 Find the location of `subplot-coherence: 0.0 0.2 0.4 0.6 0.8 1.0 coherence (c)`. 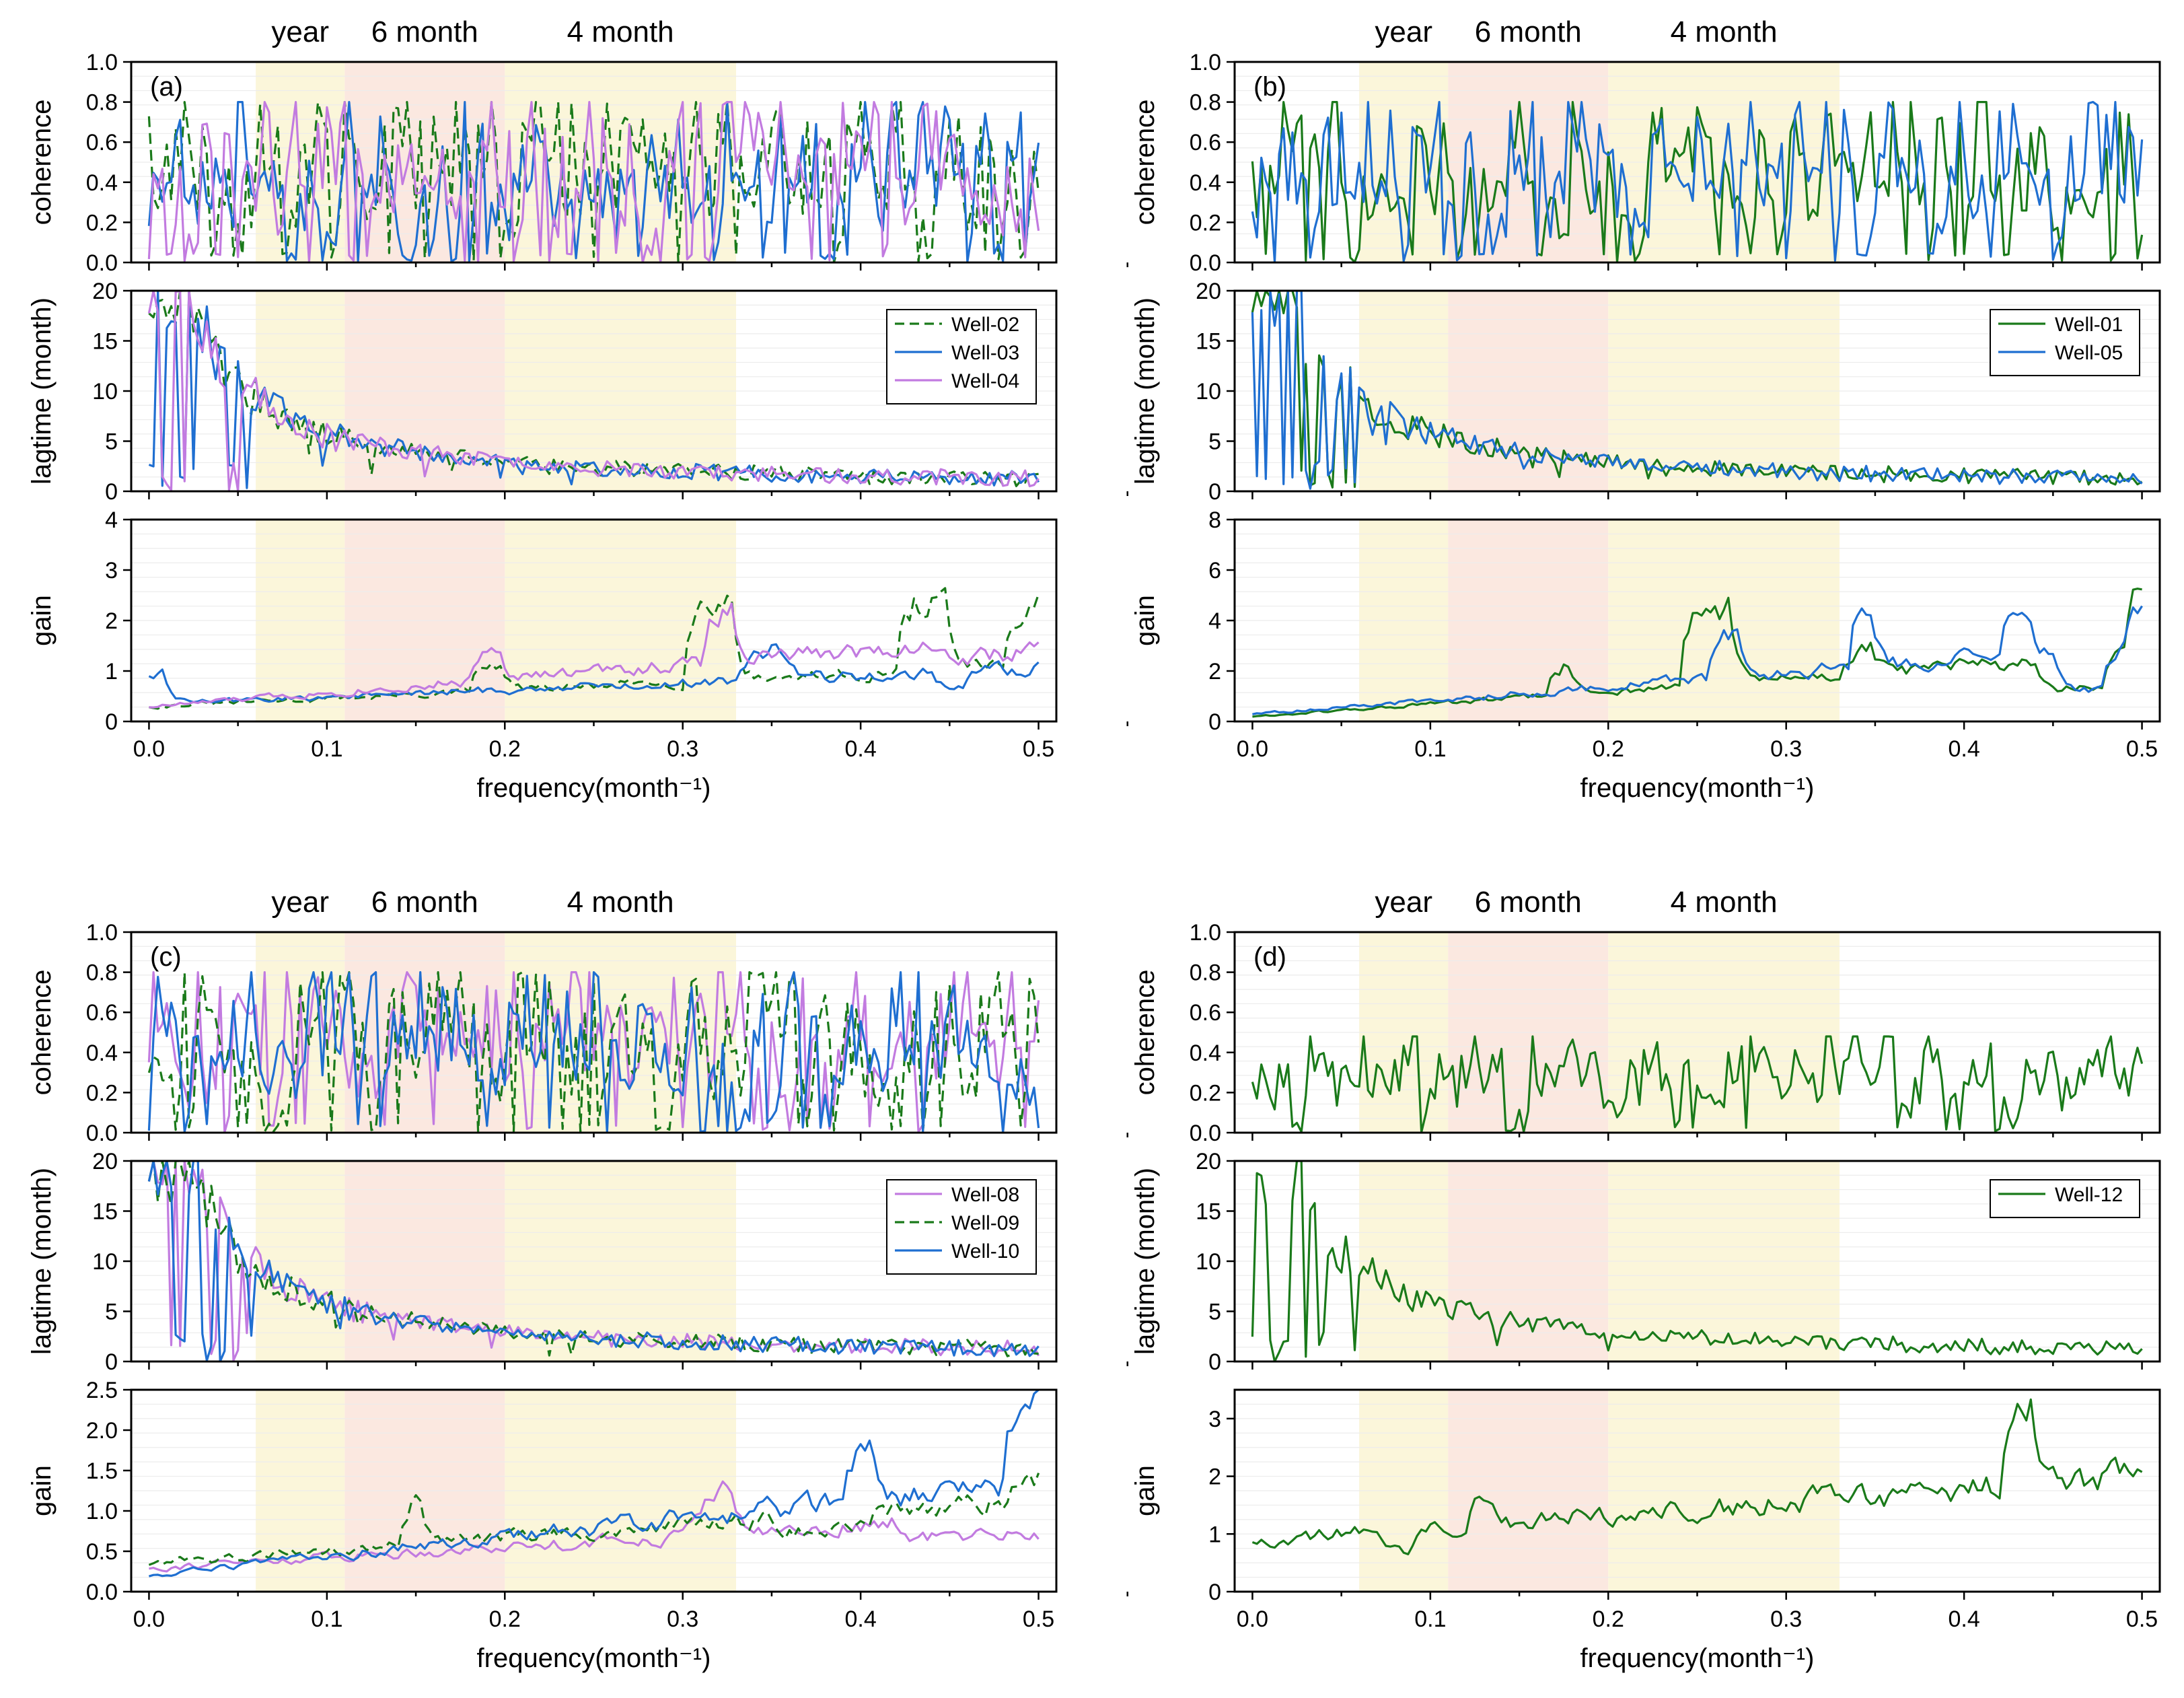

subplot-coherence: 0.0 0.2 0.4 0.6 0.8 1.0 coherence (c) is located at coordinates (578, 1033).